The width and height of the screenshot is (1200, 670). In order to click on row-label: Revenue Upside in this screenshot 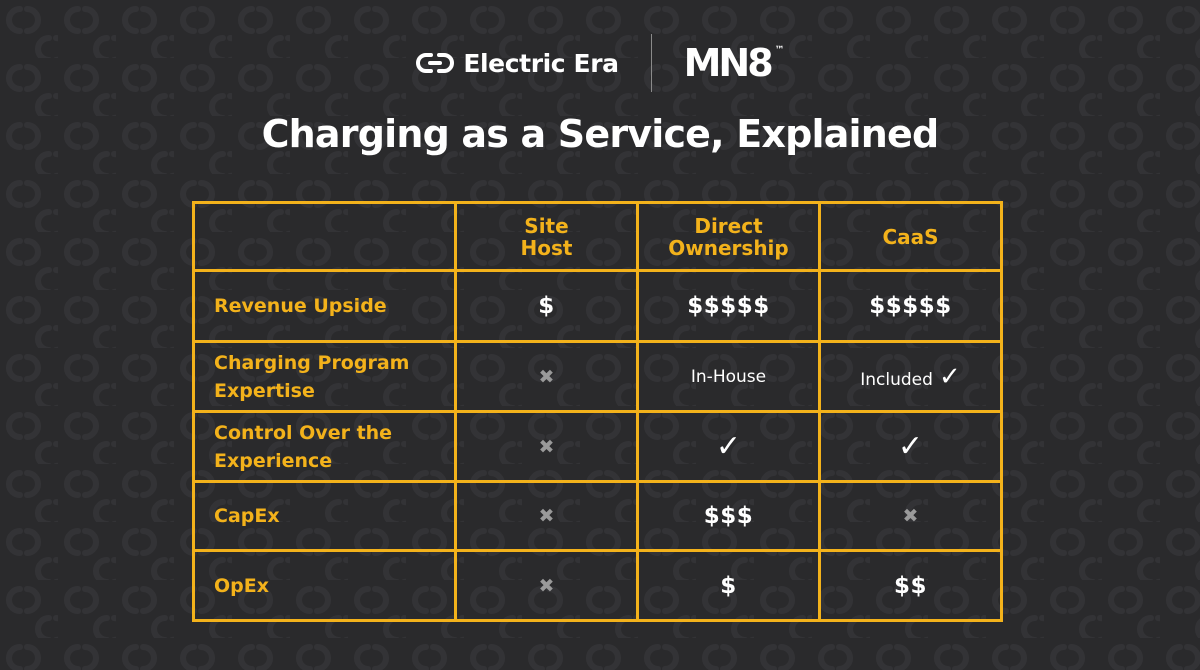, I will do `click(324, 306)`.